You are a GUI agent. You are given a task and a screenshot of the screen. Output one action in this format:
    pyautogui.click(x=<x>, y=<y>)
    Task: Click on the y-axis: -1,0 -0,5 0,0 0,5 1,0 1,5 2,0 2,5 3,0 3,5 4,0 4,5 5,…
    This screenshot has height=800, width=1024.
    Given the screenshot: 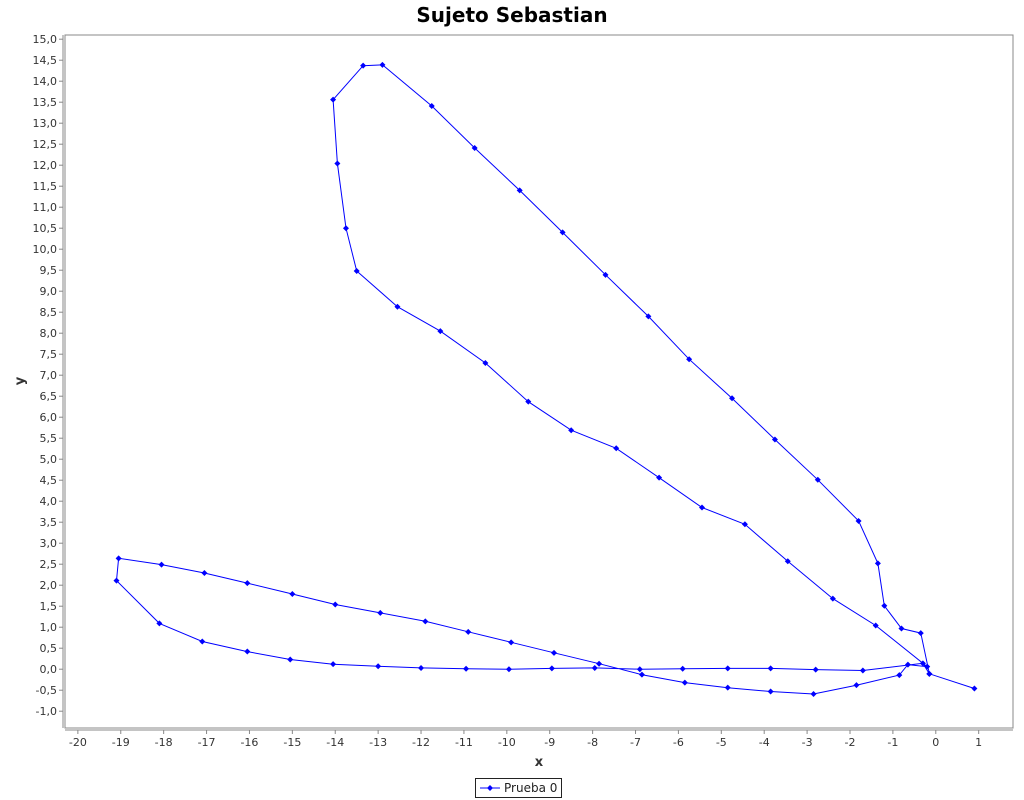 What is the action you would take?
    pyautogui.click(x=48, y=380)
    